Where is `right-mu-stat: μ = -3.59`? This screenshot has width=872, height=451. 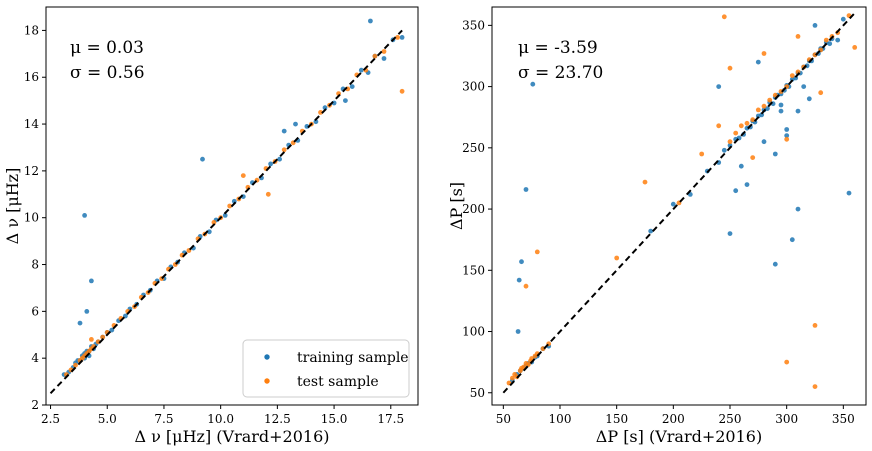 right-mu-stat: μ = -3.59 is located at coordinates (558, 48).